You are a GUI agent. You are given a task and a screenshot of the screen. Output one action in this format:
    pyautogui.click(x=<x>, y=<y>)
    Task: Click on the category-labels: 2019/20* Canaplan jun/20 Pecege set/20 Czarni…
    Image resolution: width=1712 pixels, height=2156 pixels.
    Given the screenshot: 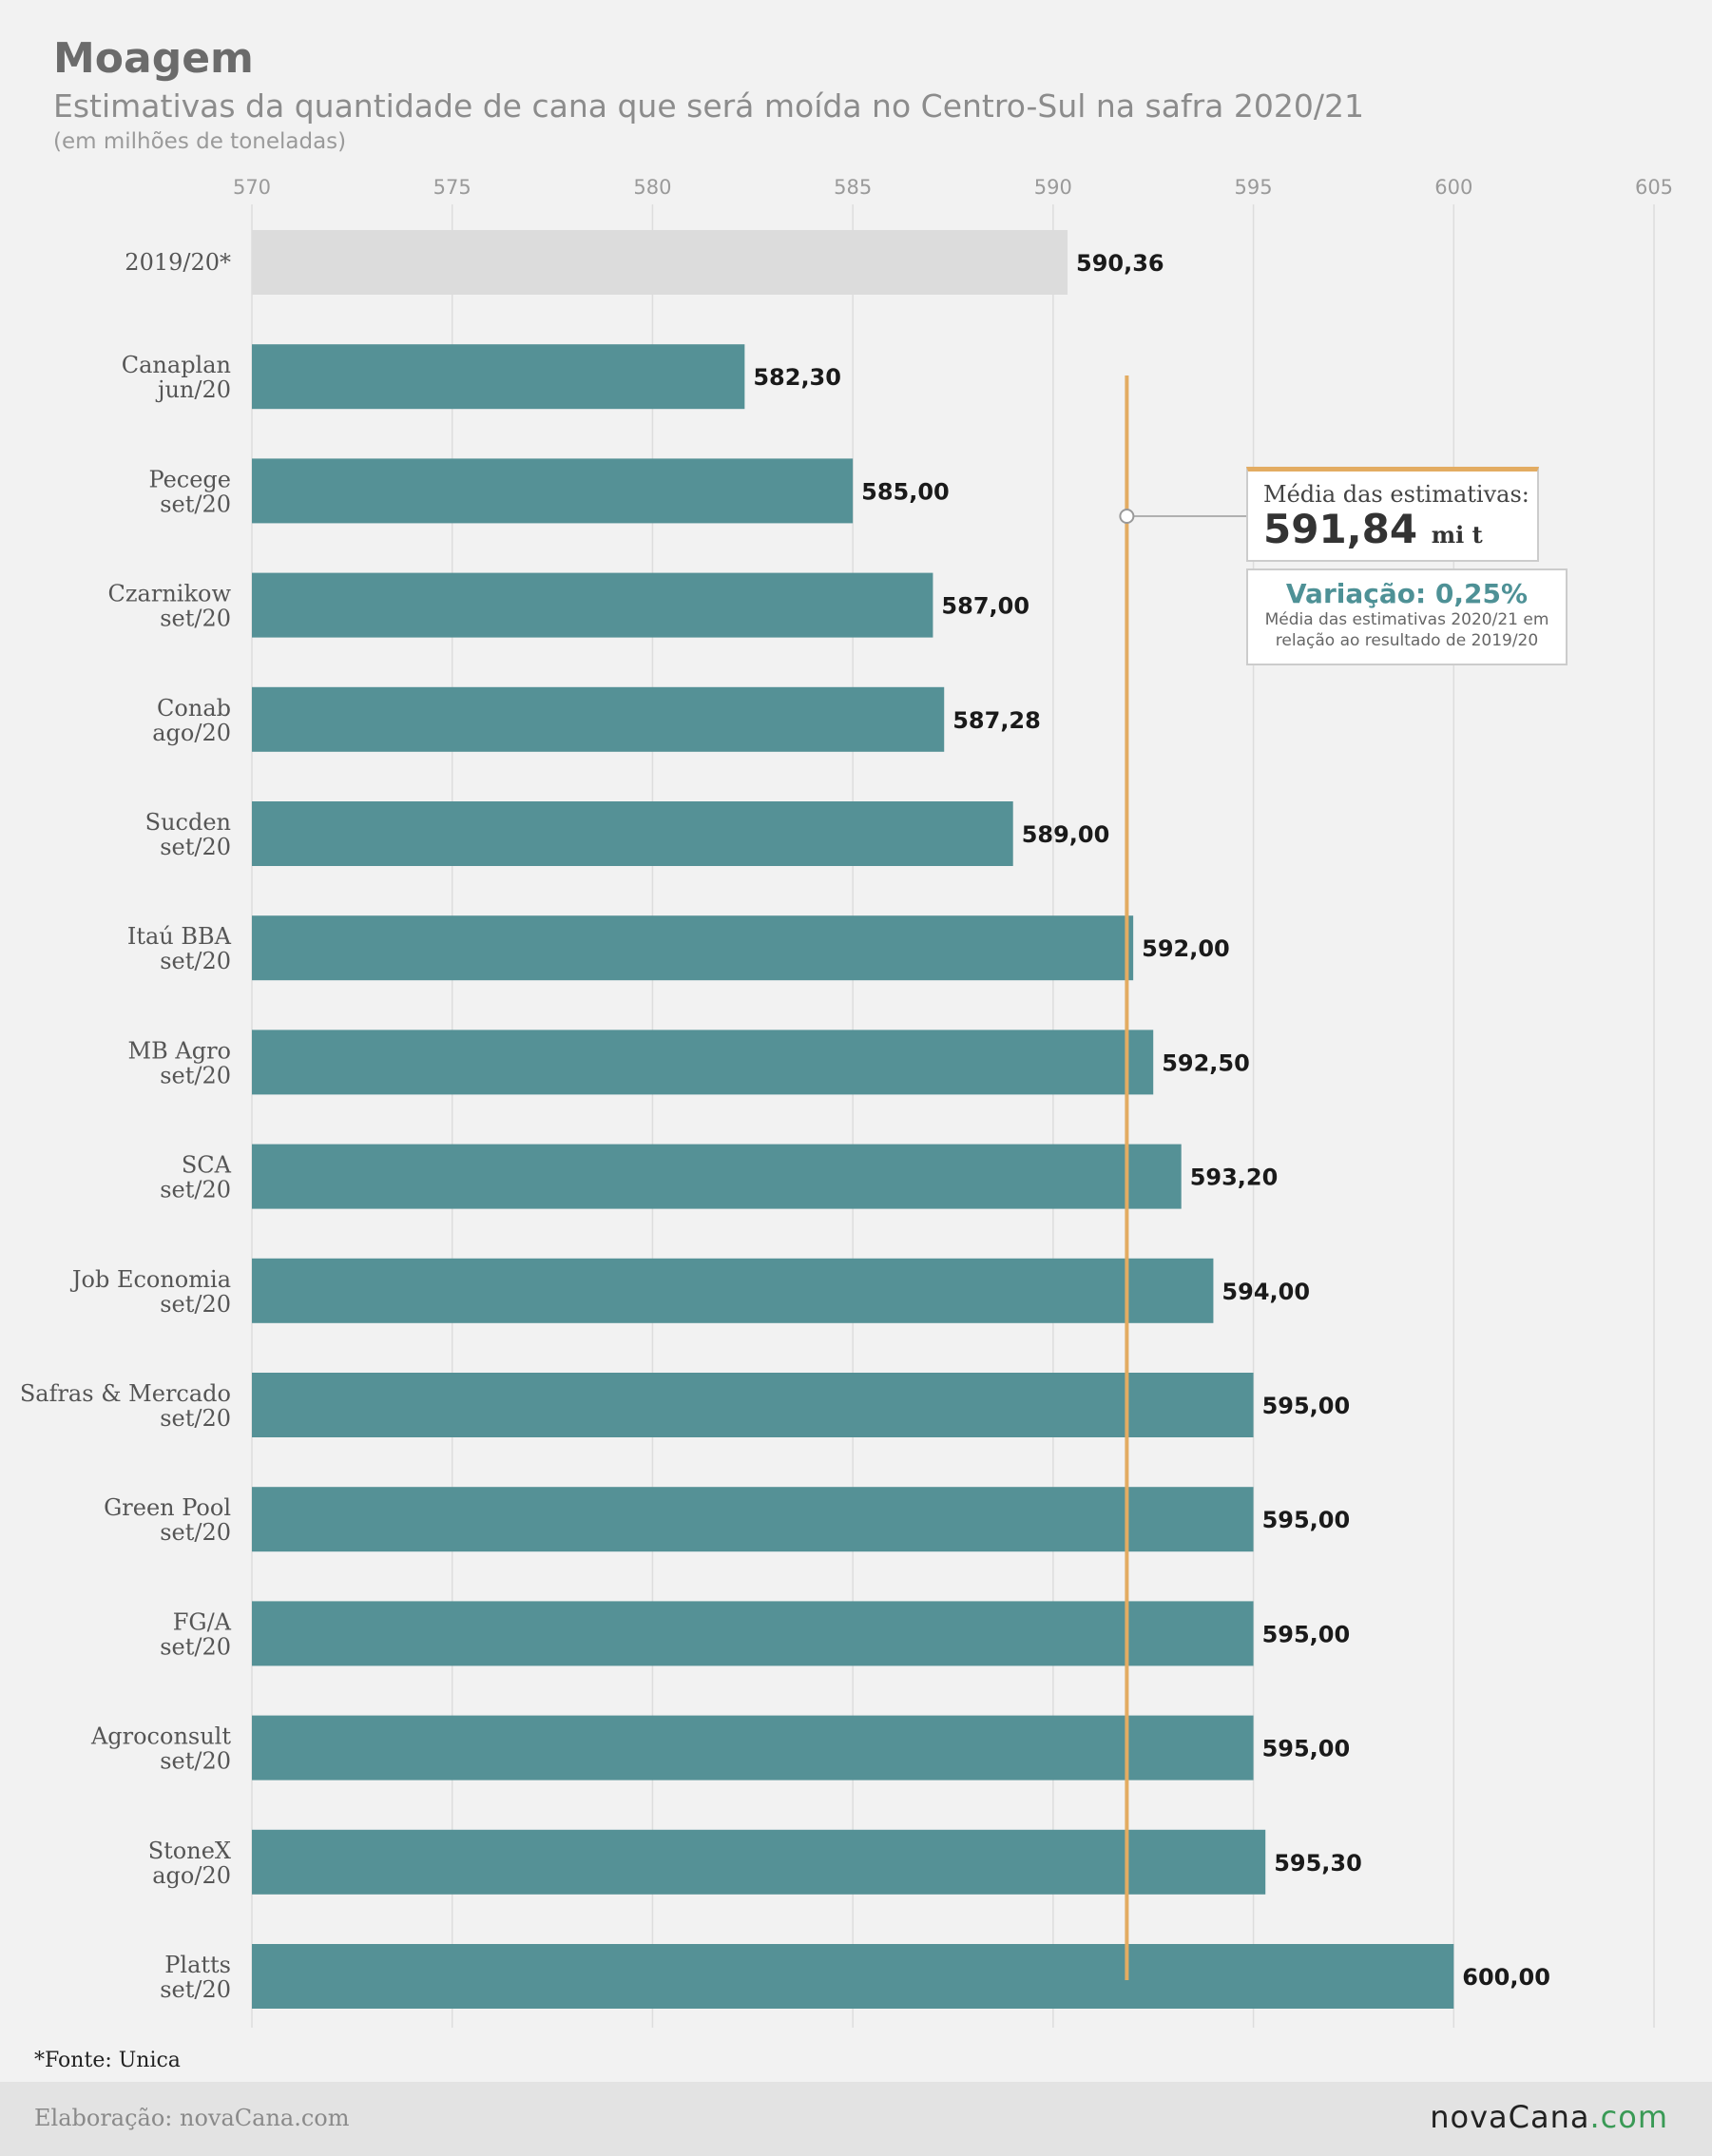 What is the action you would take?
    pyautogui.click(x=126, y=1126)
    